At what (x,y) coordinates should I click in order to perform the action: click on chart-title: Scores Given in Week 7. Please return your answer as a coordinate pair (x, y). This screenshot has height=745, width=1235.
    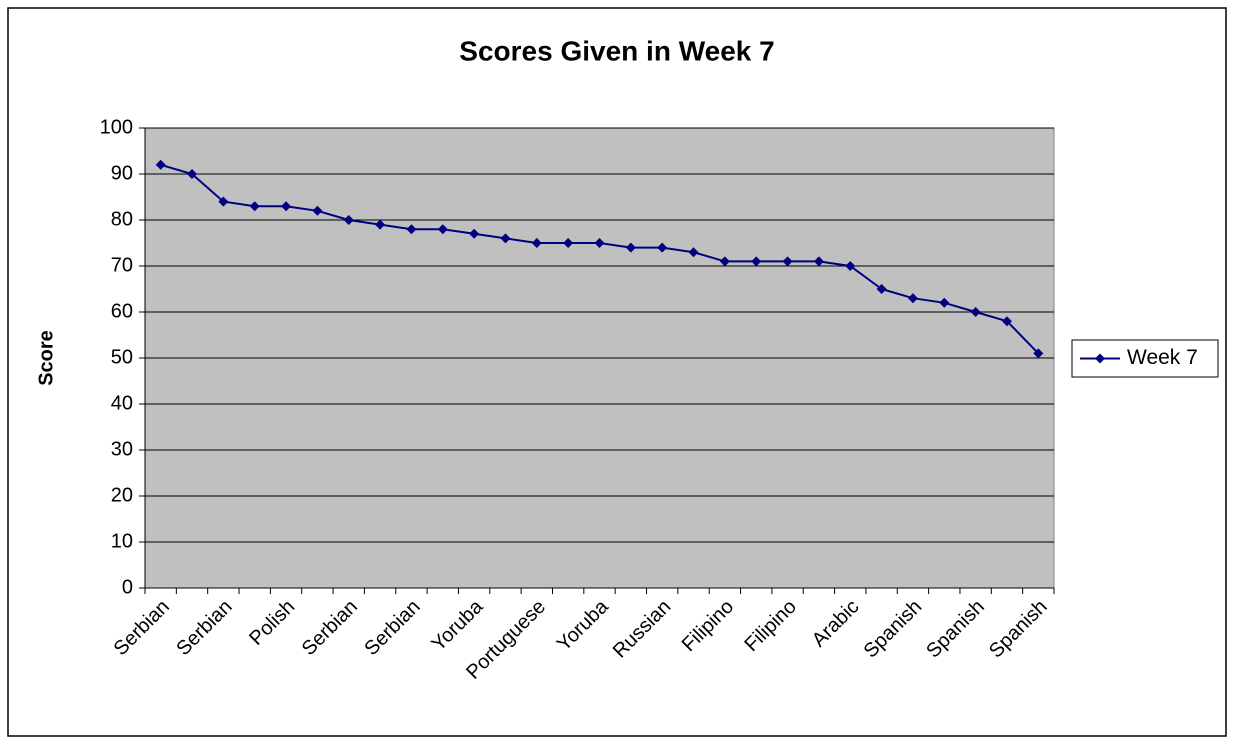
    Looking at the image, I should click on (616, 50).